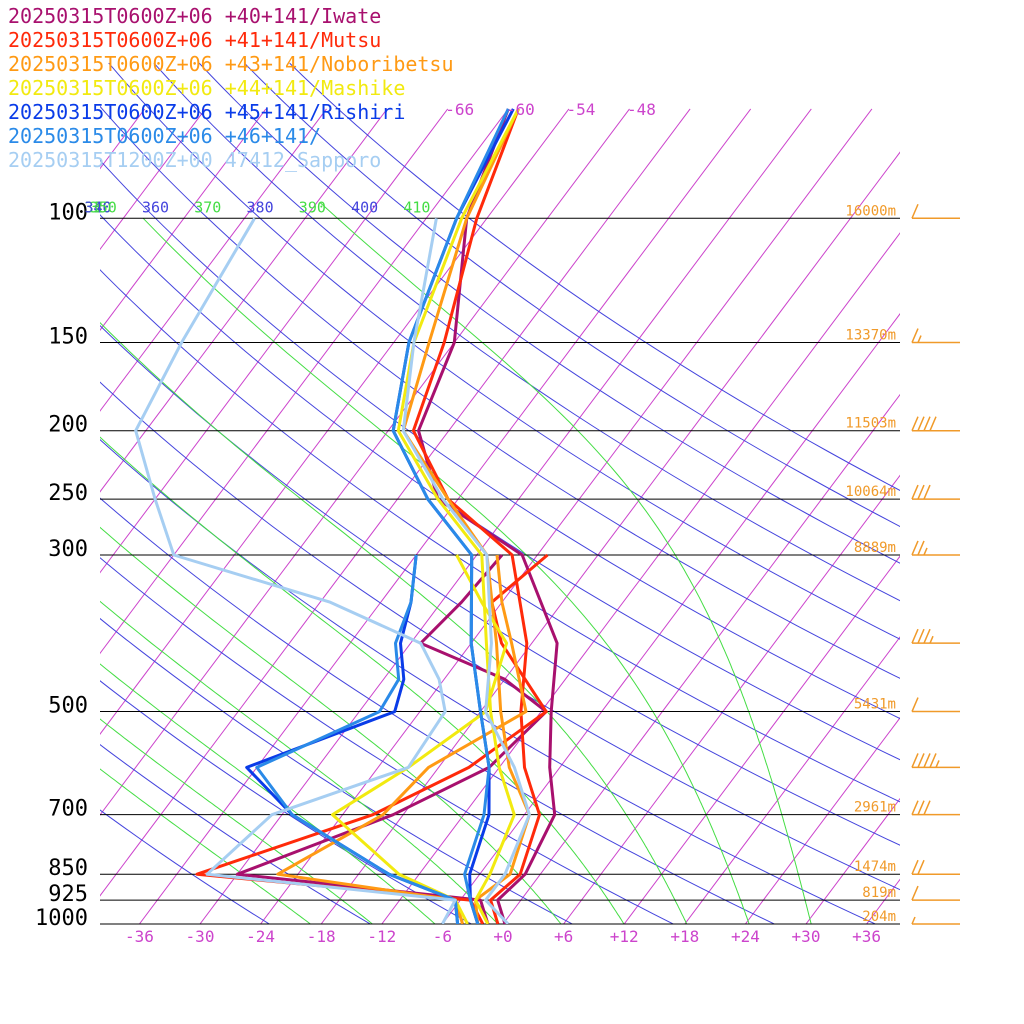  I want to click on pressure-tick-label: 100, so click(68, 212).